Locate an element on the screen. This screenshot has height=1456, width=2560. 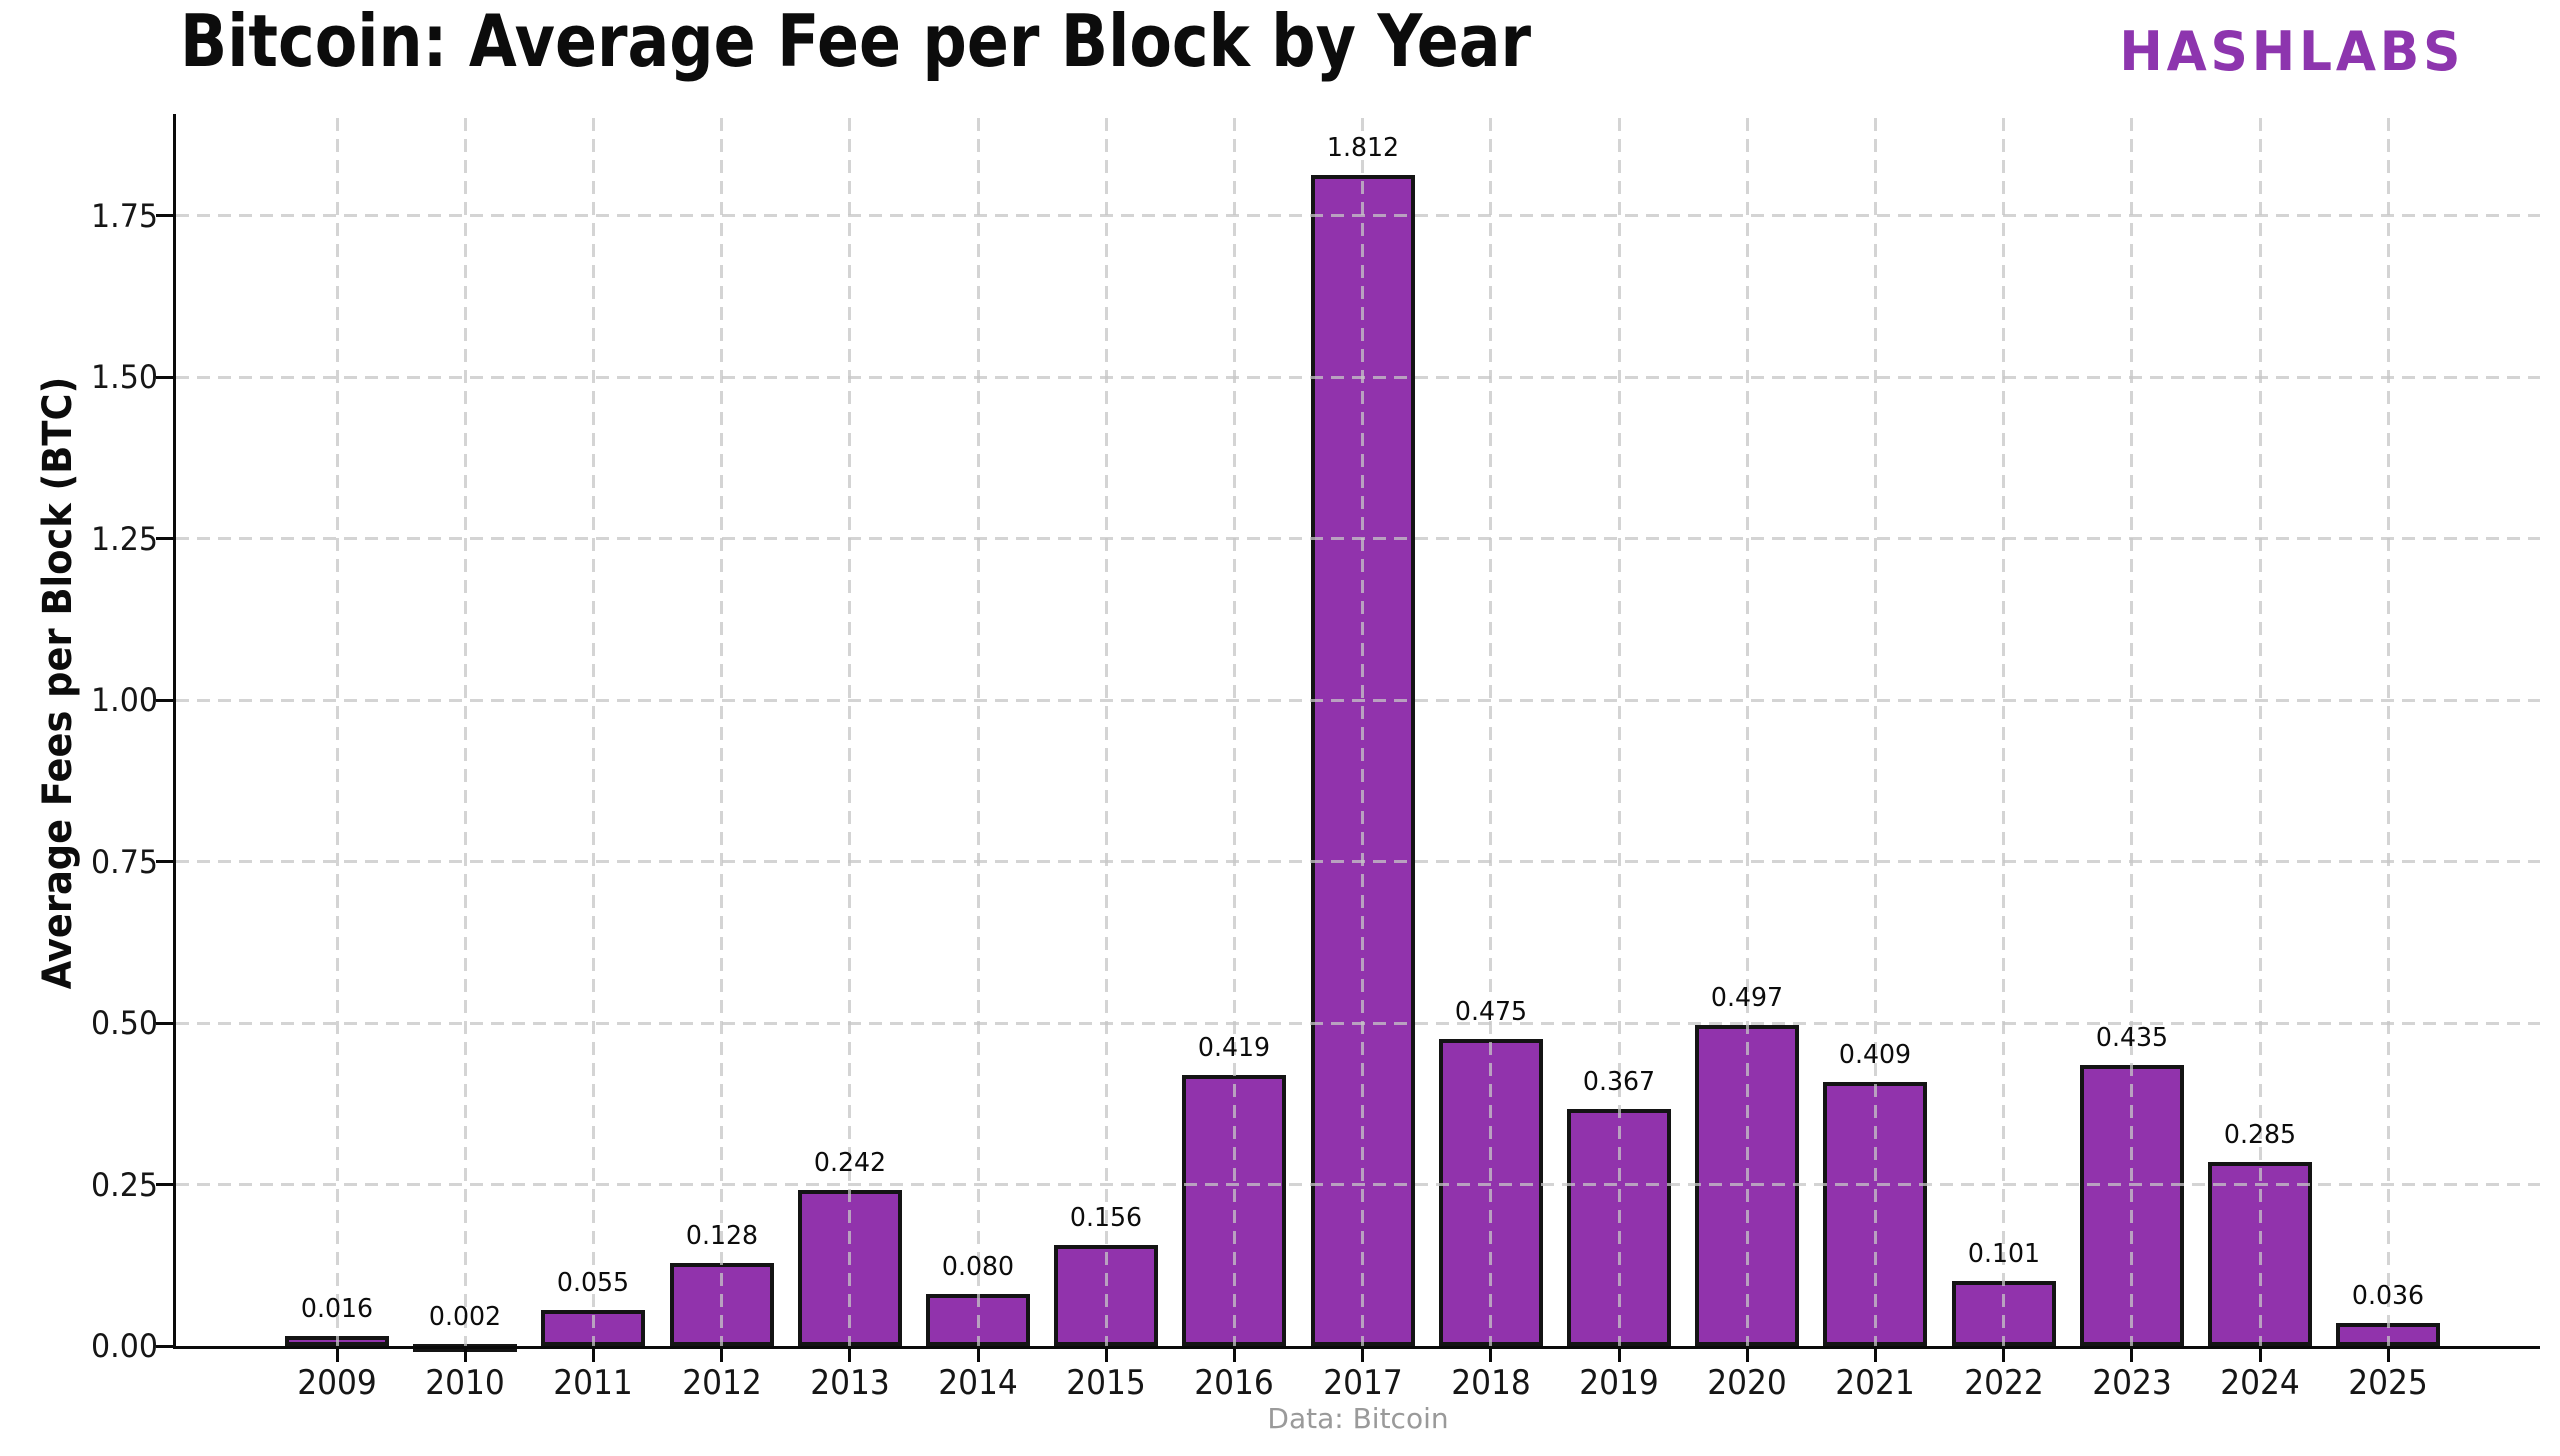
x-tick-label: 2010 is located at coordinates (465, 1383).